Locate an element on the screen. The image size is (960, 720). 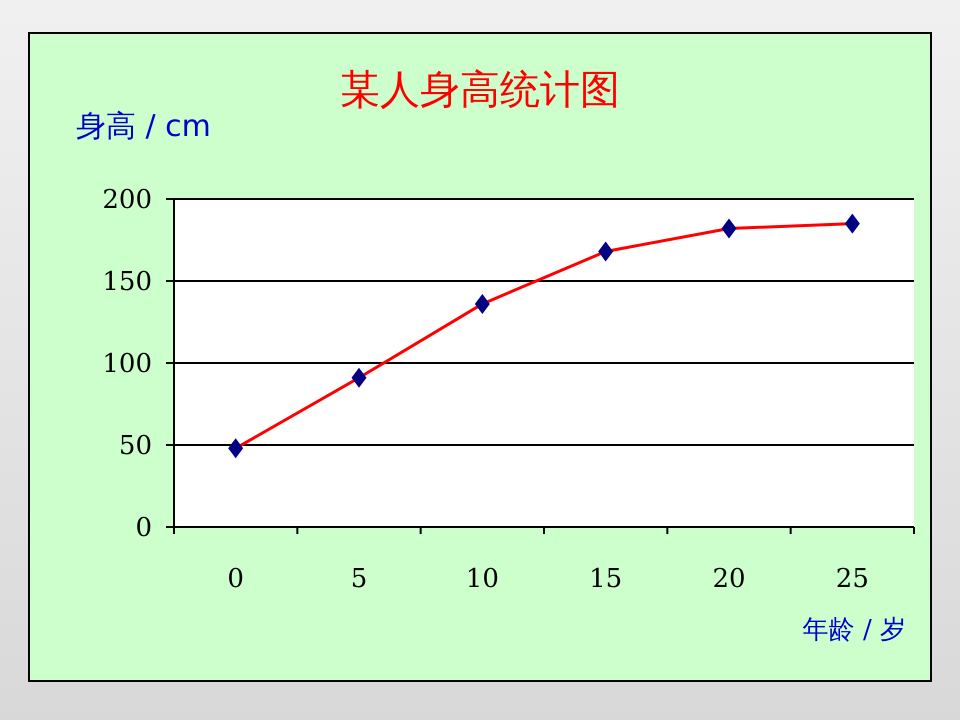
x-axis-title: 年龄 / 岁 is located at coordinates (854, 630).